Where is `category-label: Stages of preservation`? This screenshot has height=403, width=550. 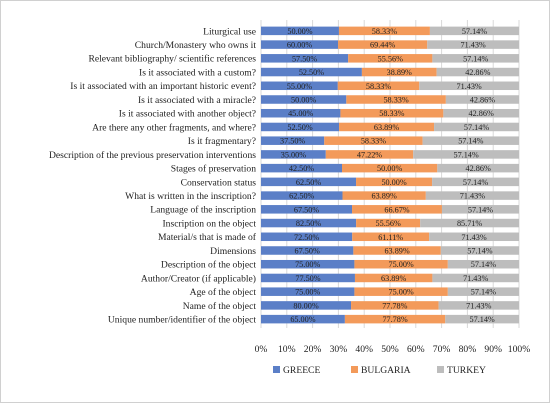 category-label: Stages of preservation is located at coordinates (213, 169).